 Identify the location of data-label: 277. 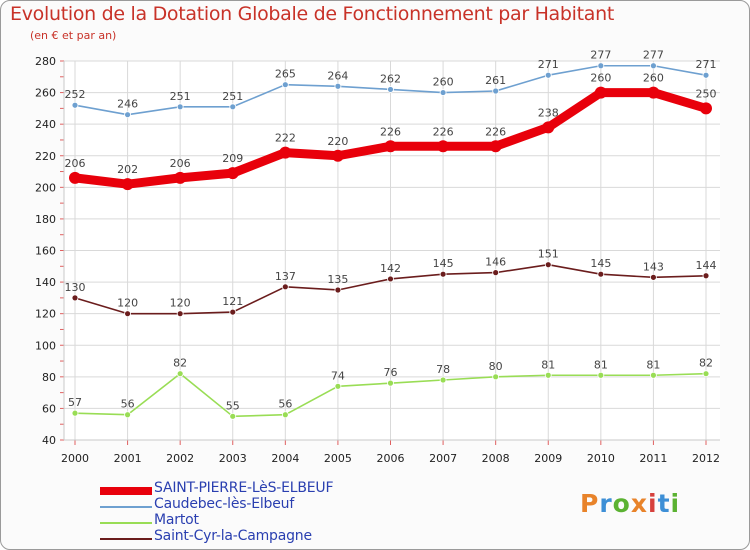
(600, 55).